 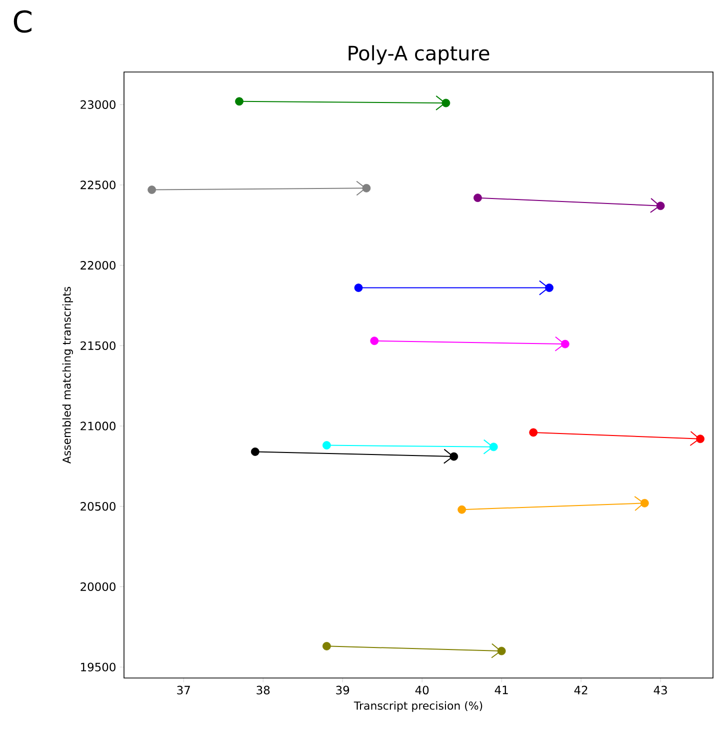 I want to click on x-tick-label: 43, so click(x=660, y=690).